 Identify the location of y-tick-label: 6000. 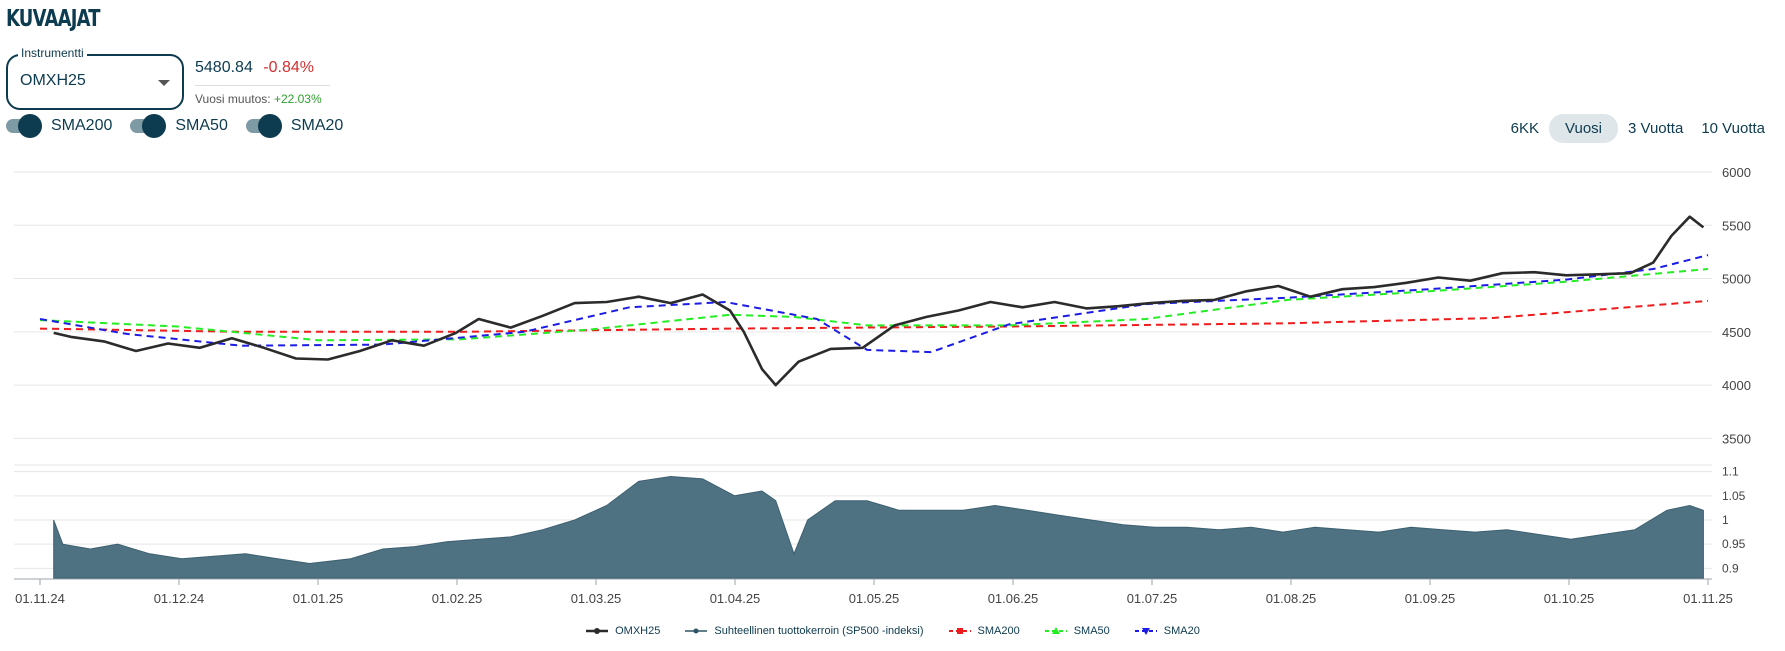
(1736, 172).